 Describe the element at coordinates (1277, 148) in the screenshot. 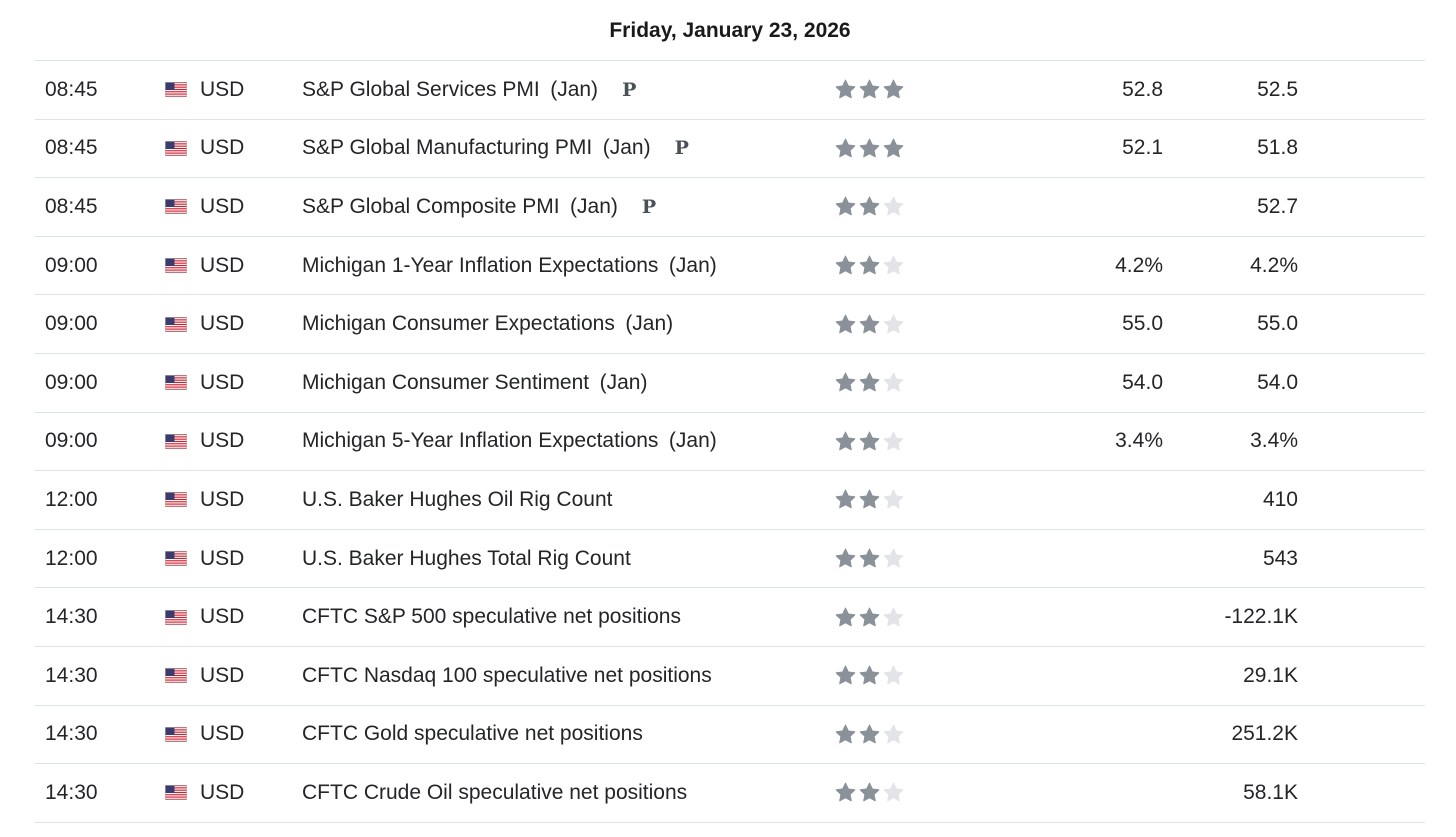

I see `event-forecast: 51.8` at that location.